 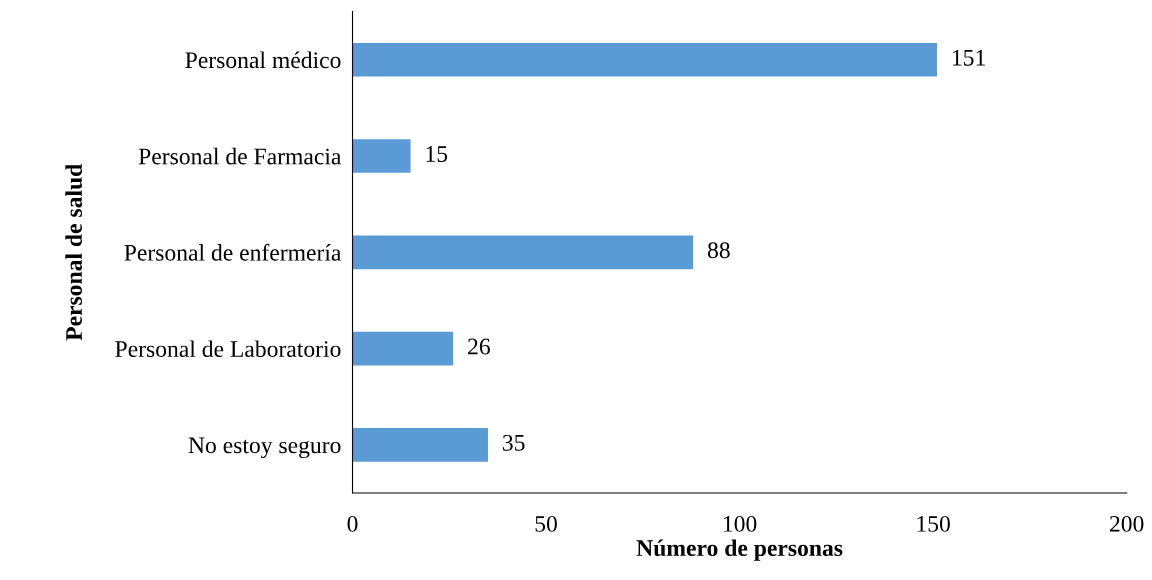 What do you see at coordinates (263, 60) in the screenshot?
I see `y-tick-label: Personal médico` at bounding box center [263, 60].